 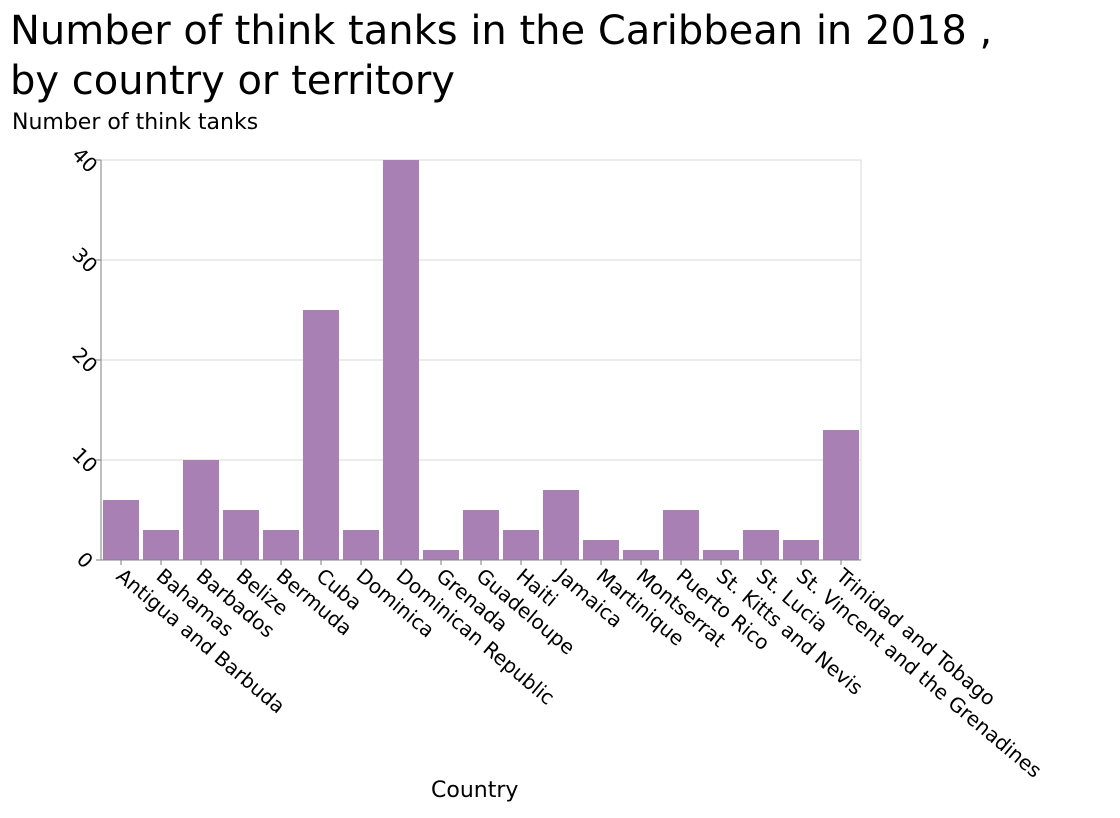 What do you see at coordinates (85, 260) in the screenshot?
I see `y-tick-label: 30` at bounding box center [85, 260].